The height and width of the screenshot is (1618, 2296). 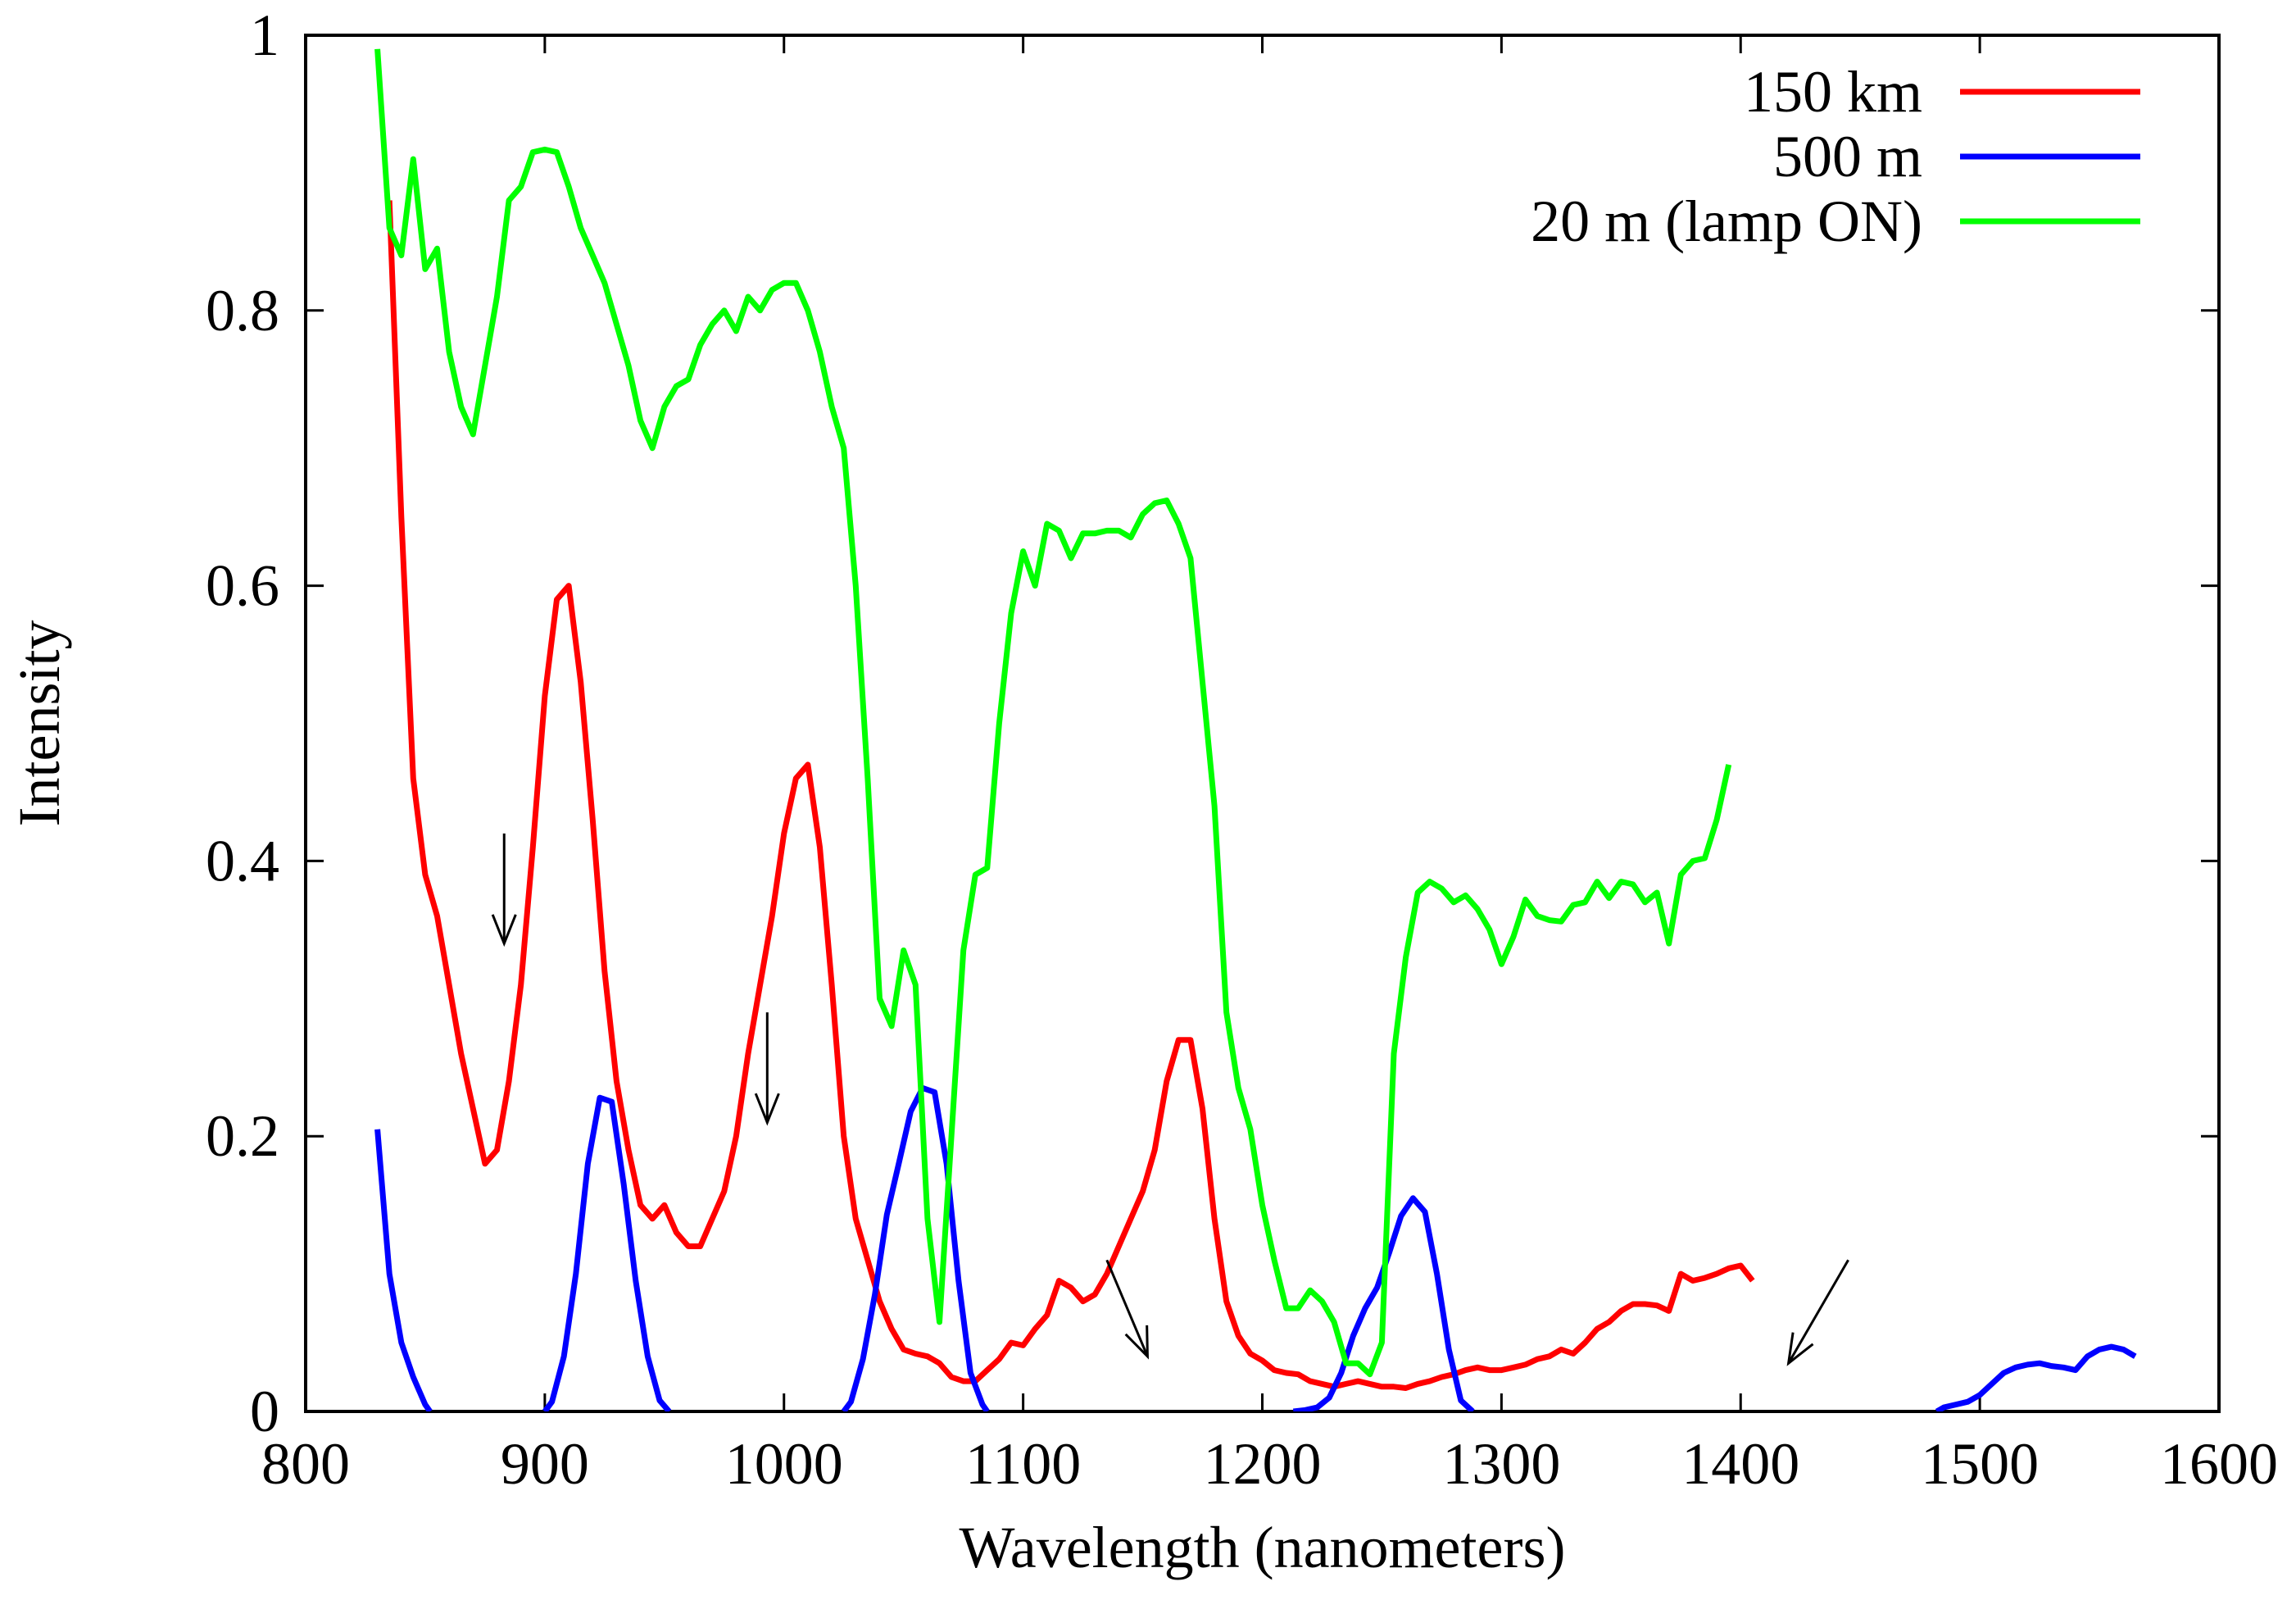 I want to click on x-tick-label: 1500, so click(x=1980, y=1464).